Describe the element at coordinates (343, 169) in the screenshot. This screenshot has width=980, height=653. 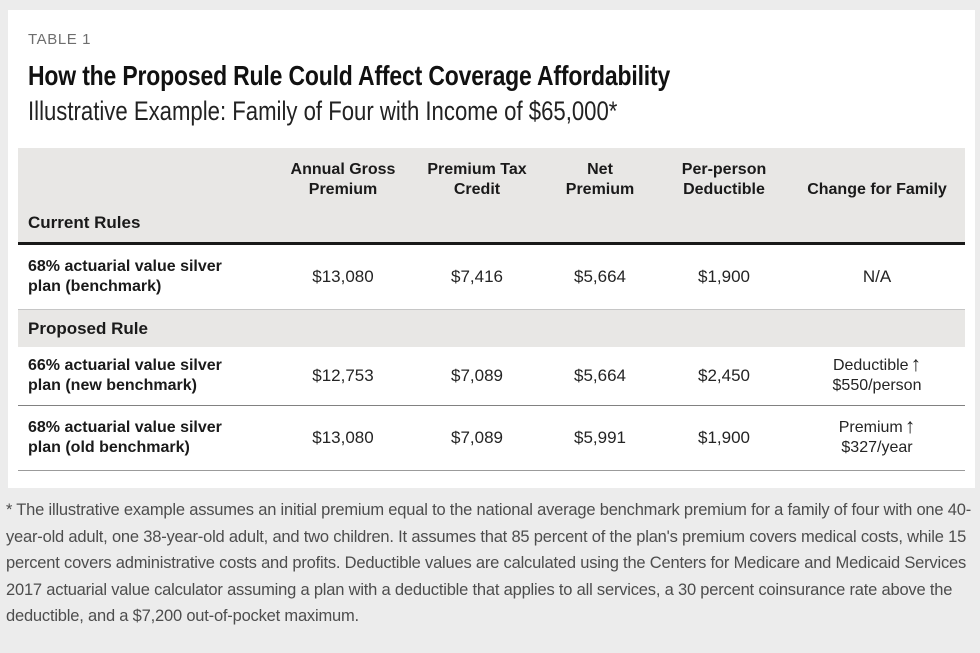
I see `header-line: Annual Gross` at that location.